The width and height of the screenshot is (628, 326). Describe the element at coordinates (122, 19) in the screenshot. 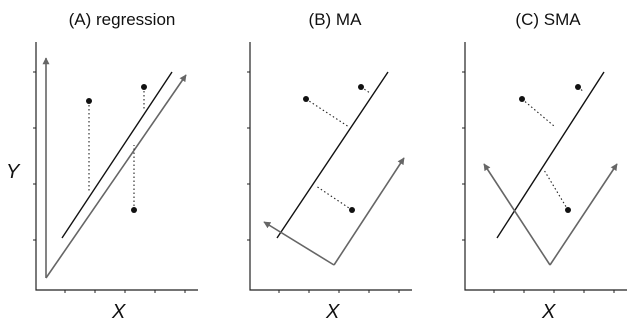

I see `panel-title: (A) regression` at that location.